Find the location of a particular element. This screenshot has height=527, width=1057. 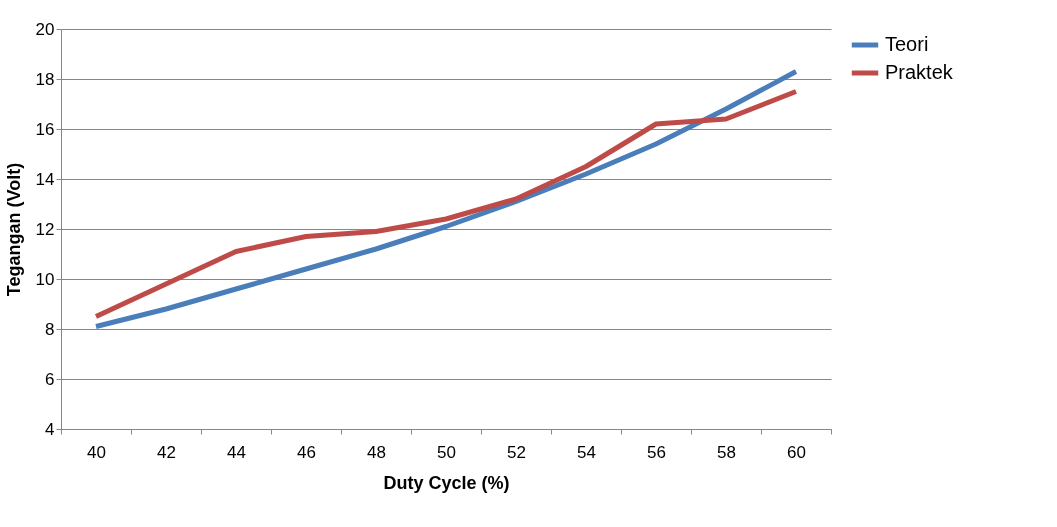

x-tick-label: 56 is located at coordinates (656, 452).